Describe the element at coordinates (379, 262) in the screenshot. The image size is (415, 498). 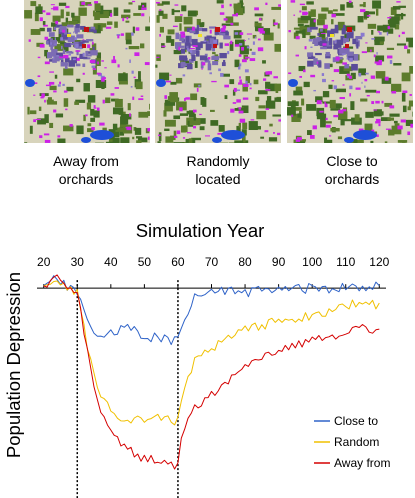
I see `x-tick-label: 120` at that location.